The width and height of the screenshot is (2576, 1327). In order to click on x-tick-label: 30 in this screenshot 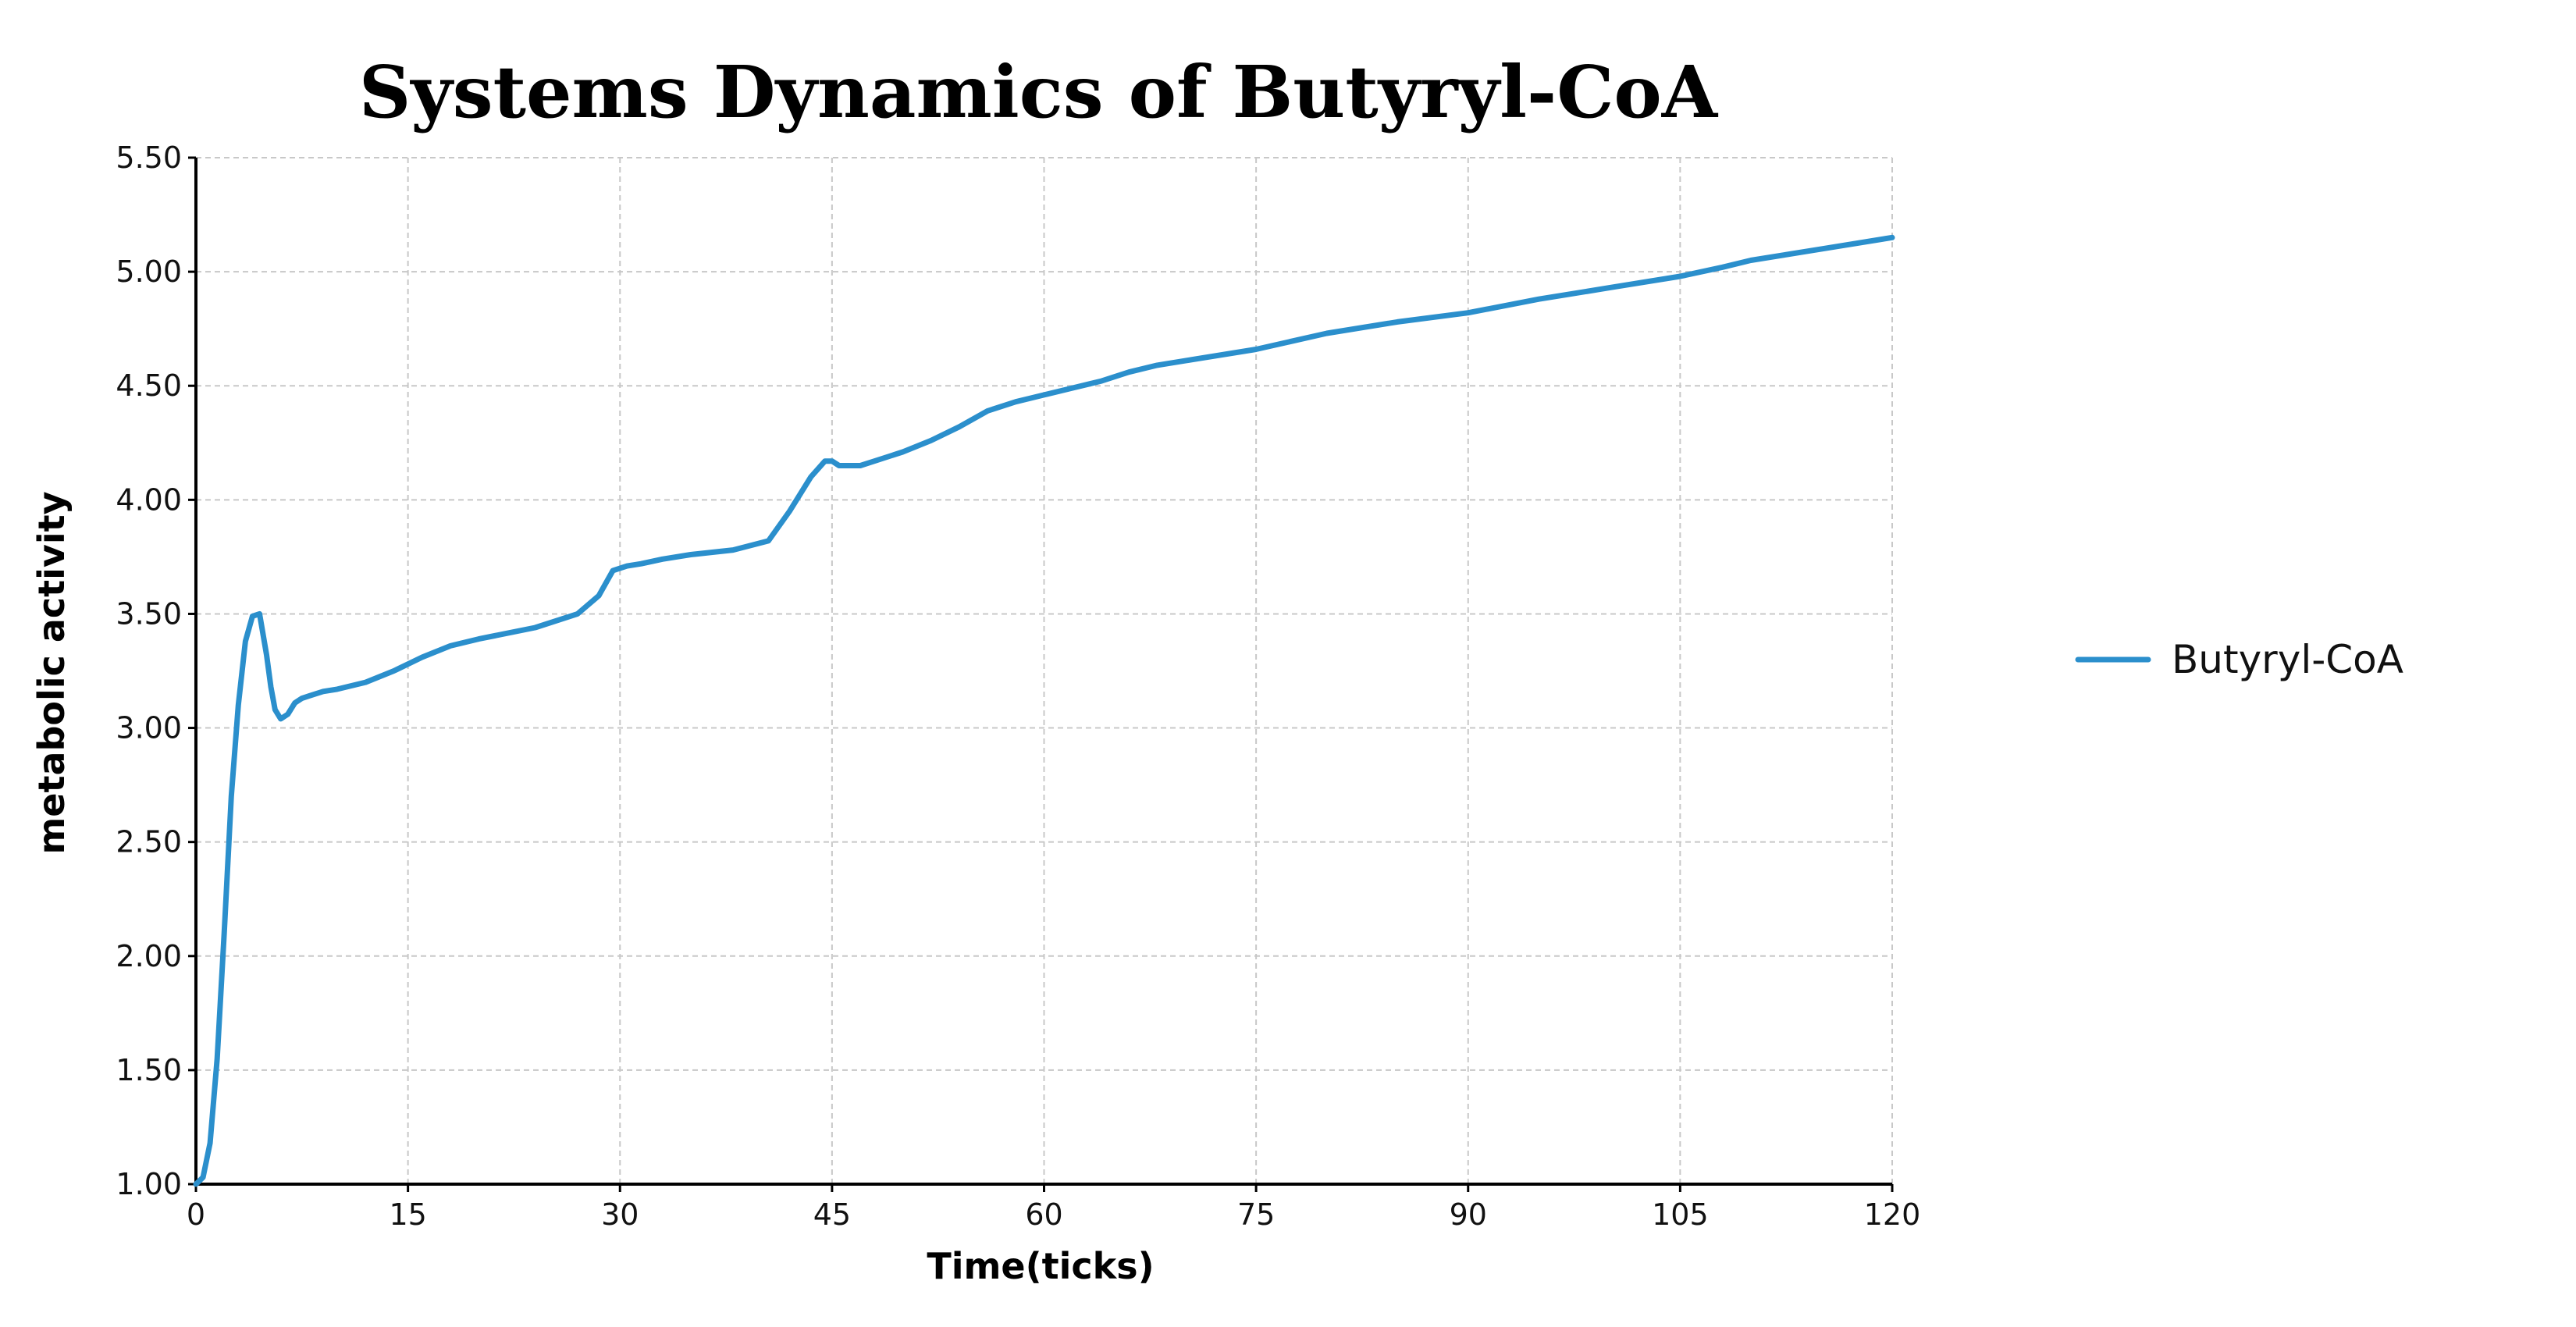, I will do `click(620, 1214)`.